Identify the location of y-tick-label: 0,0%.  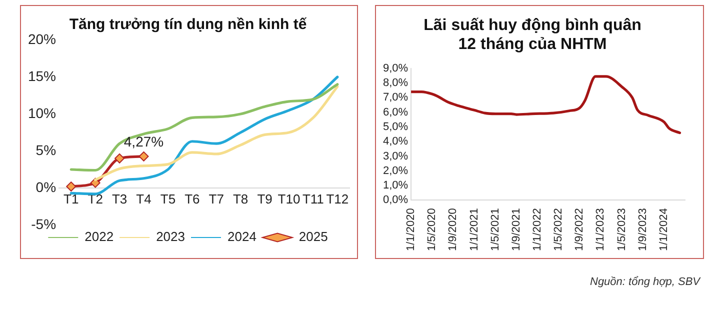
(395, 200).